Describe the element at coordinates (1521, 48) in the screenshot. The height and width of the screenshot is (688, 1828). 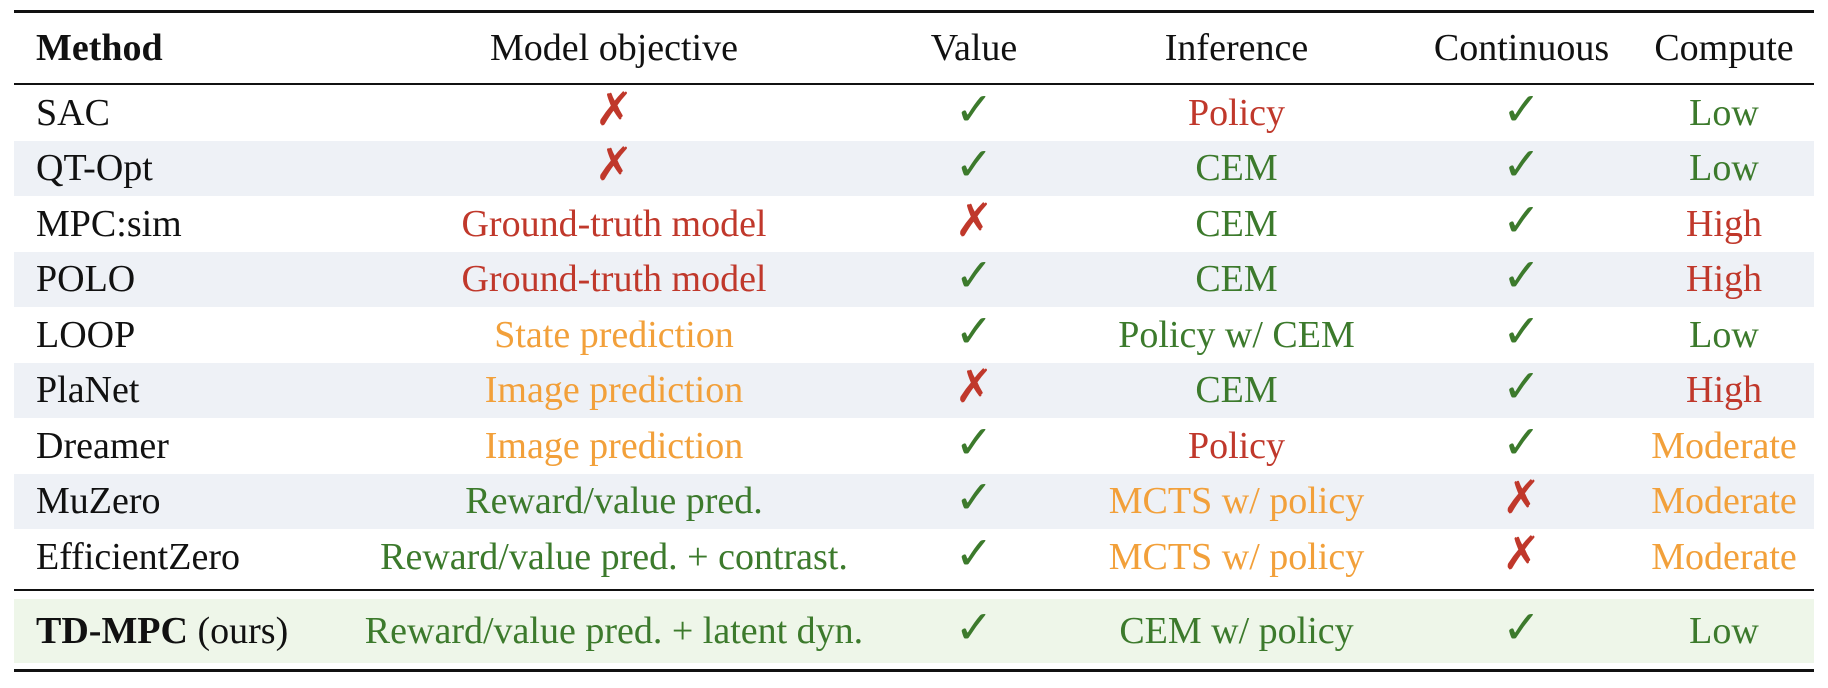
I see `header-continuous: Continuous` at that location.